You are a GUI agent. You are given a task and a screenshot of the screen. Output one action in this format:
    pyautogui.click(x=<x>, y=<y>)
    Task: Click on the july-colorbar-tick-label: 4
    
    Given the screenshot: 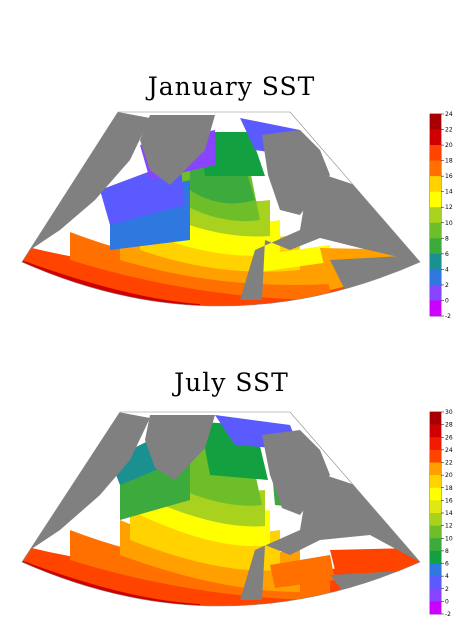 What is the action you would take?
    pyautogui.click(x=447, y=576)
    